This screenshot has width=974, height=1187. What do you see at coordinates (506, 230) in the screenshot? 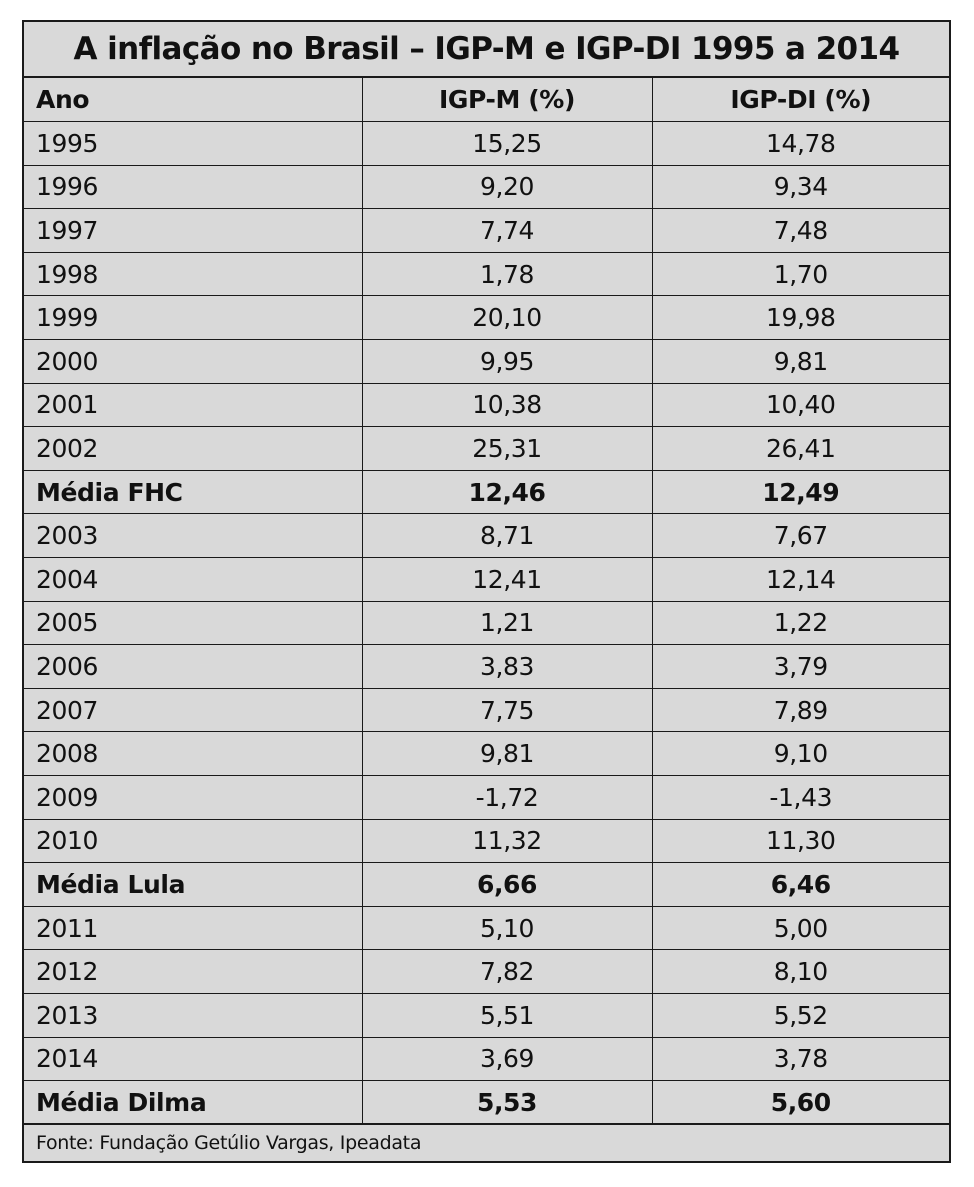
I see `igpm-cell: 7,74` at bounding box center [506, 230].